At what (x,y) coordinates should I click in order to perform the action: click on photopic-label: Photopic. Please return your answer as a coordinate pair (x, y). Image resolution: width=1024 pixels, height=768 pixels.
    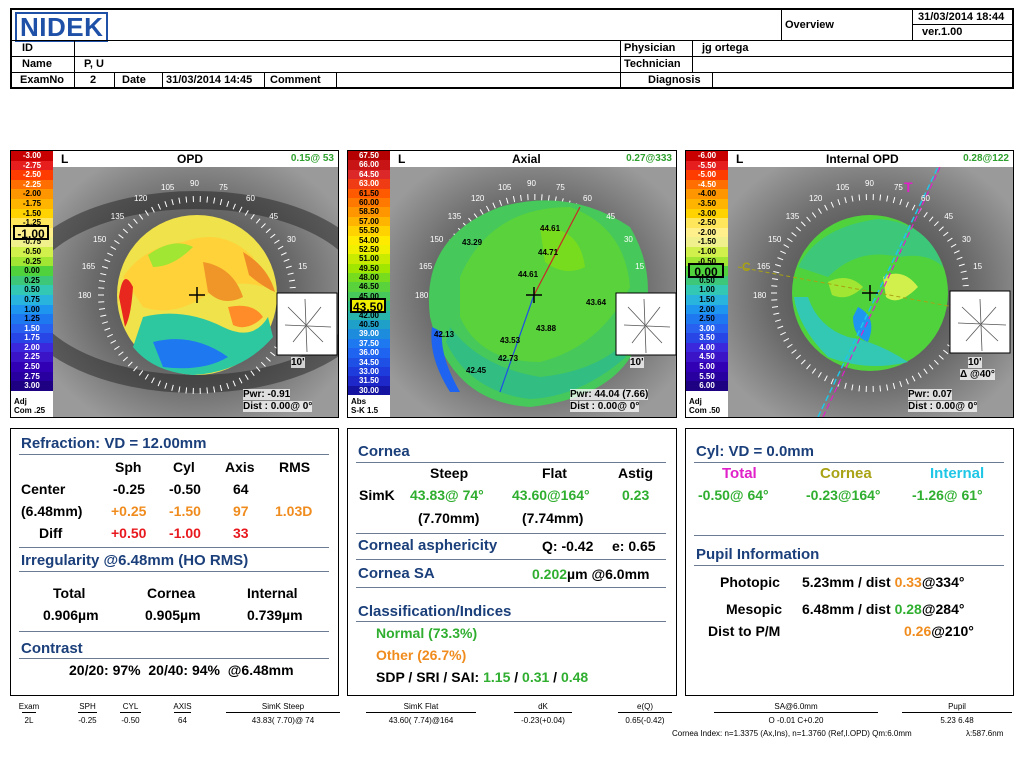
    Looking at the image, I should click on (750, 582).